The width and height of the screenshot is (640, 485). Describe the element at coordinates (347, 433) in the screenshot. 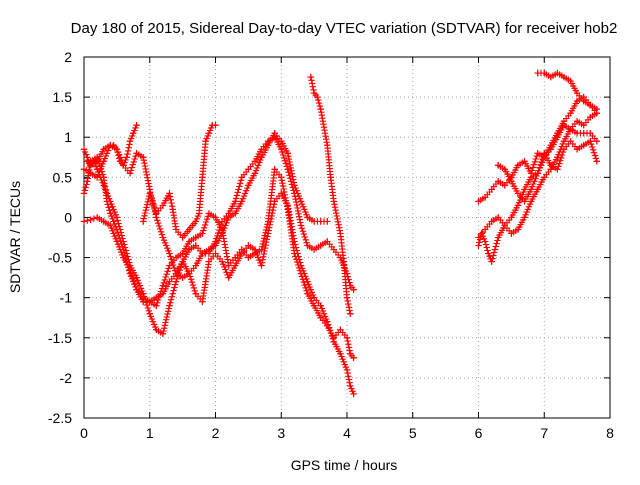

I see `x-tick-label: 4` at that location.